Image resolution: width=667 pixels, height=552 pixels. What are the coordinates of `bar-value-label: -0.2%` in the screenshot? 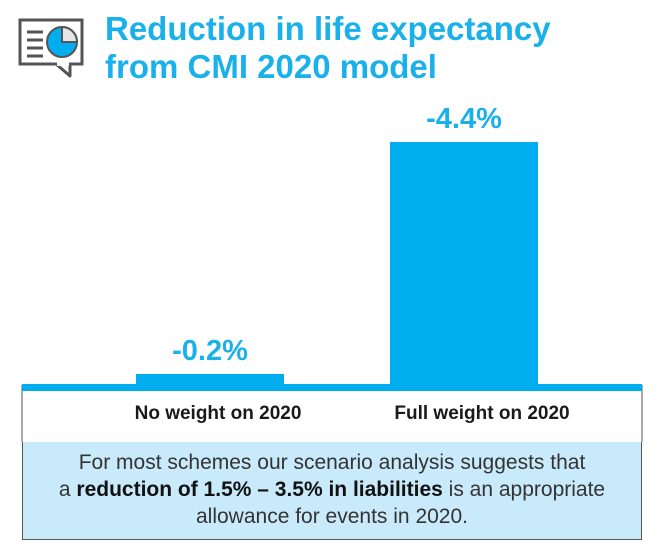 It's located at (210, 351).